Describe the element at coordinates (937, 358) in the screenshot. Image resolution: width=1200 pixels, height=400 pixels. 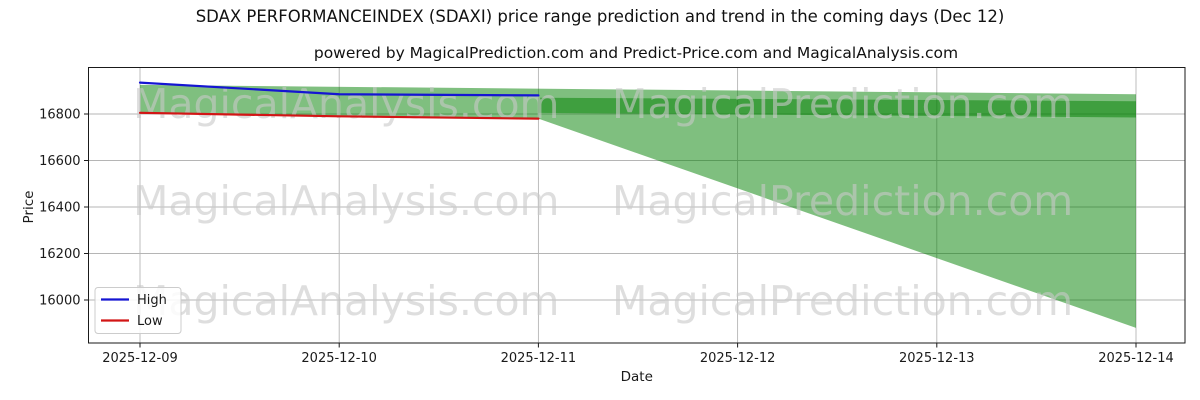
I see `x-tick-label: 2025-12-13` at that location.